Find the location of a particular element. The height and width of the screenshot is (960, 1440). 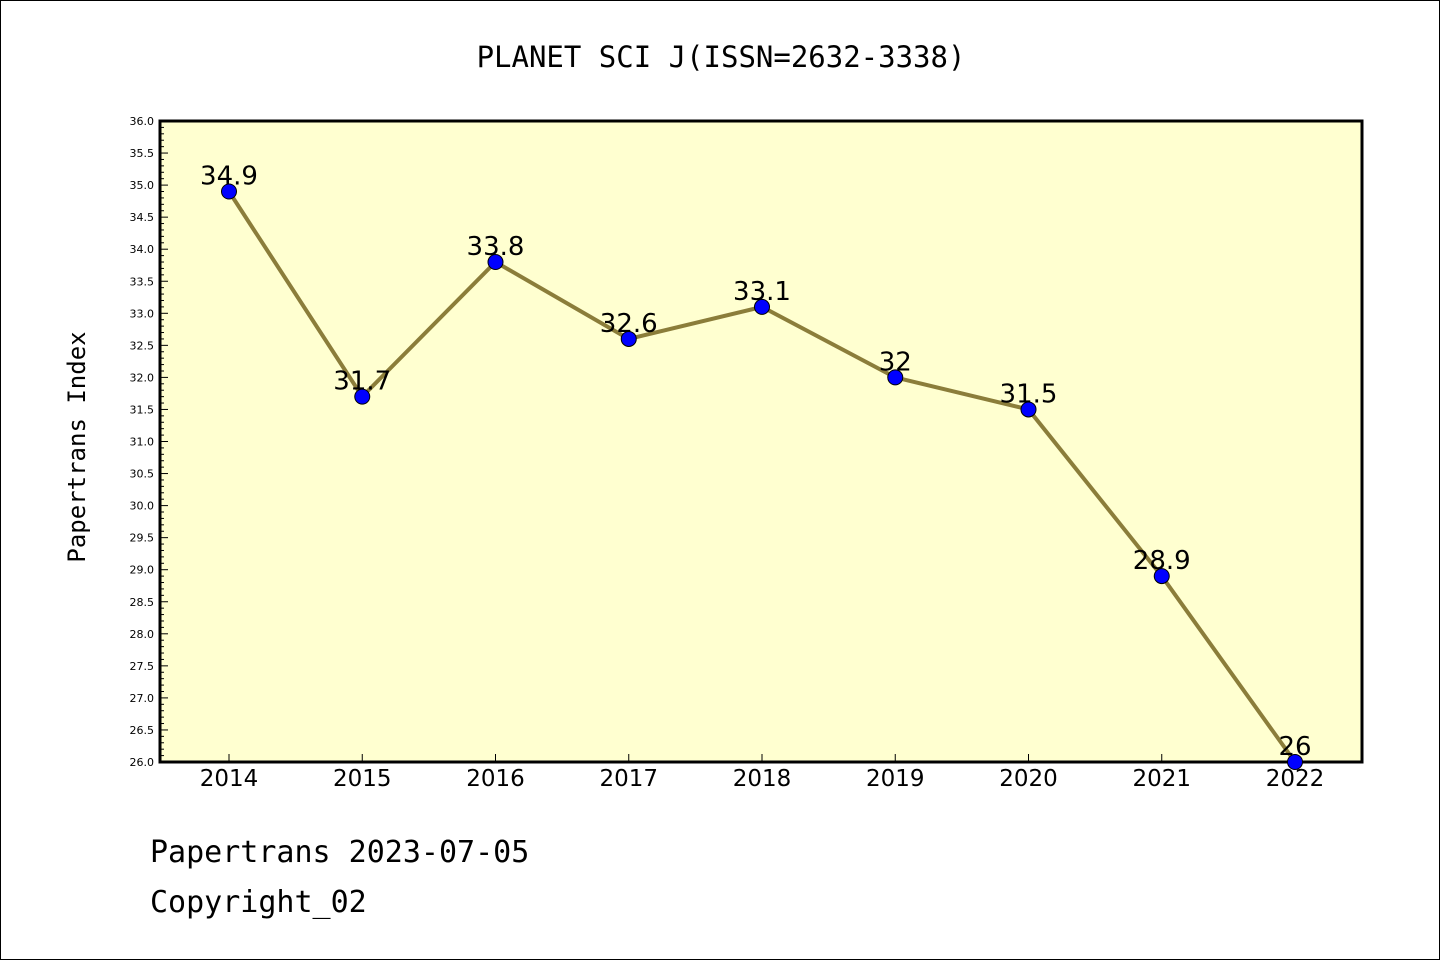

y-tick-label: 34.5 is located at coordinates (142, 217).